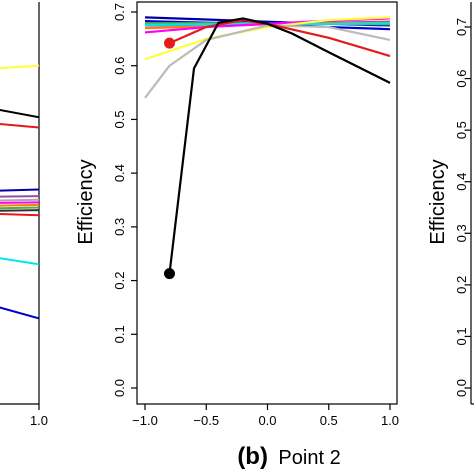 This screenshot has height=474, width=474. I want to click on panel-c-y-axis: 0.0 0.1 0.2 0.3 0.4 0.5 0.6 0.7, so click(462, 207).